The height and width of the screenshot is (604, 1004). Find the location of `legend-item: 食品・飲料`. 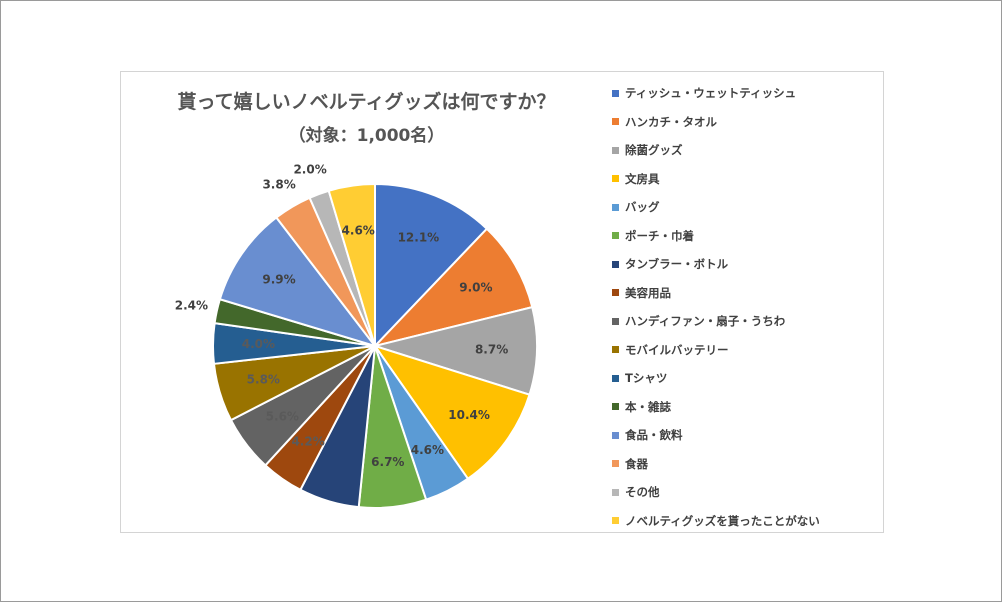

legend-item: 食品・飲料 is located at coordinates (746, 435).